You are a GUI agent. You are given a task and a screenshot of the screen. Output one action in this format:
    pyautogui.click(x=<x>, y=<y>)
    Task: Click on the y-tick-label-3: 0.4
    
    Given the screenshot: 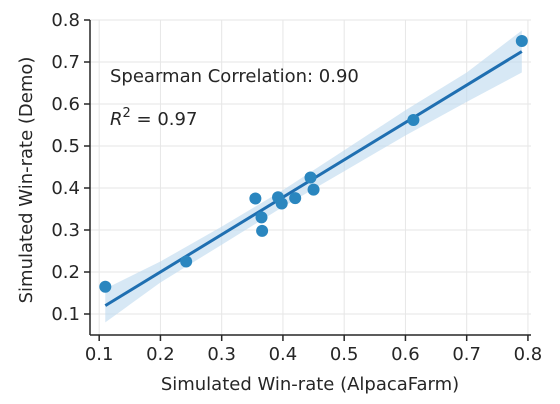 What is the action you would take?
    pyautogui.click(x=65, y=188)
    